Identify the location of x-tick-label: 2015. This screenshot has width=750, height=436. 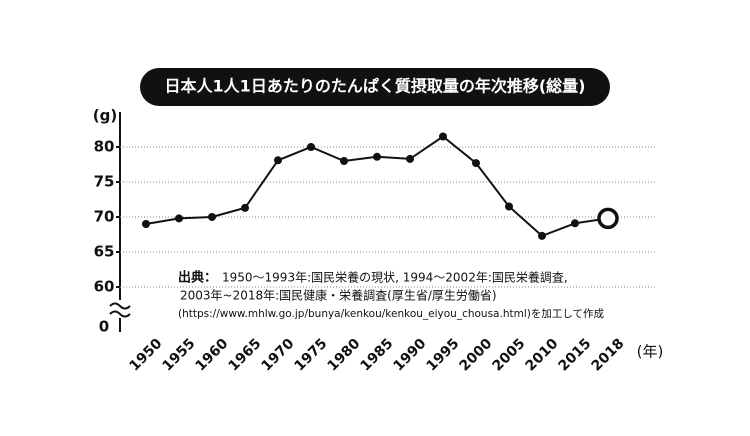
(575, 355).